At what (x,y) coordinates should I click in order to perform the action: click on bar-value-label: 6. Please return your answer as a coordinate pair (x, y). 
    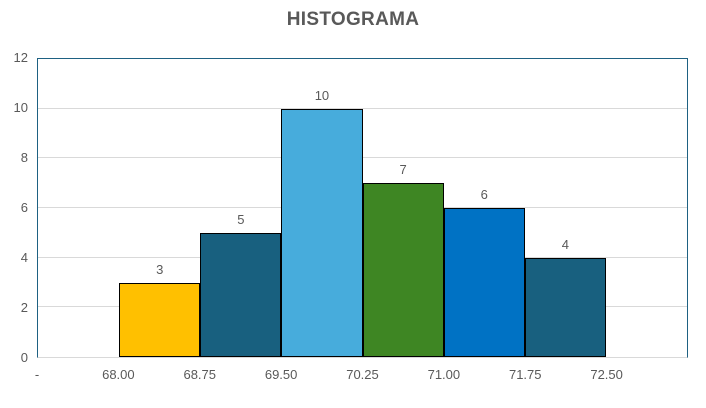
    Looking at the image, I should click on (484, 194).